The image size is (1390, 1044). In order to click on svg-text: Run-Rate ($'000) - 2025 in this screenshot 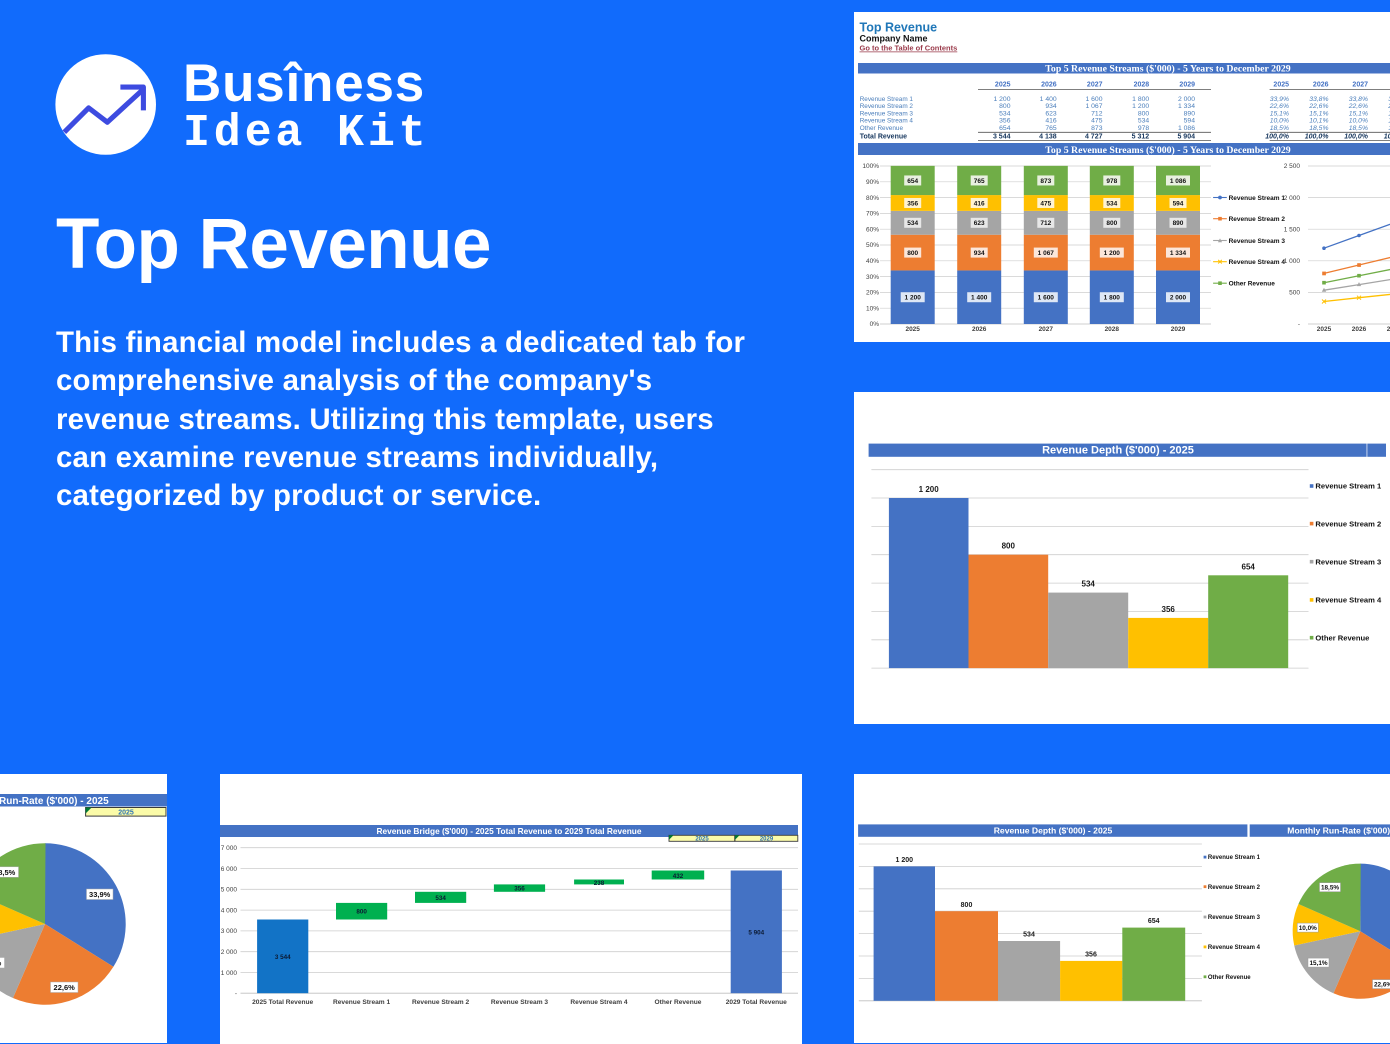, I will do `click(54, 801)`.